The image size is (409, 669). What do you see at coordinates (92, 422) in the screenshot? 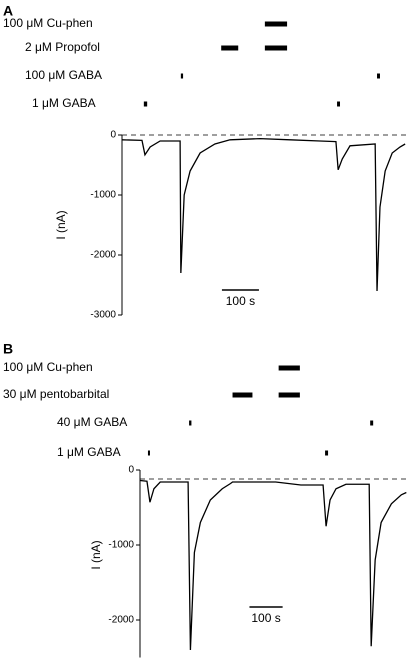
I see `drug-label: 40 μM GABA` at bounding box center [92, 422].